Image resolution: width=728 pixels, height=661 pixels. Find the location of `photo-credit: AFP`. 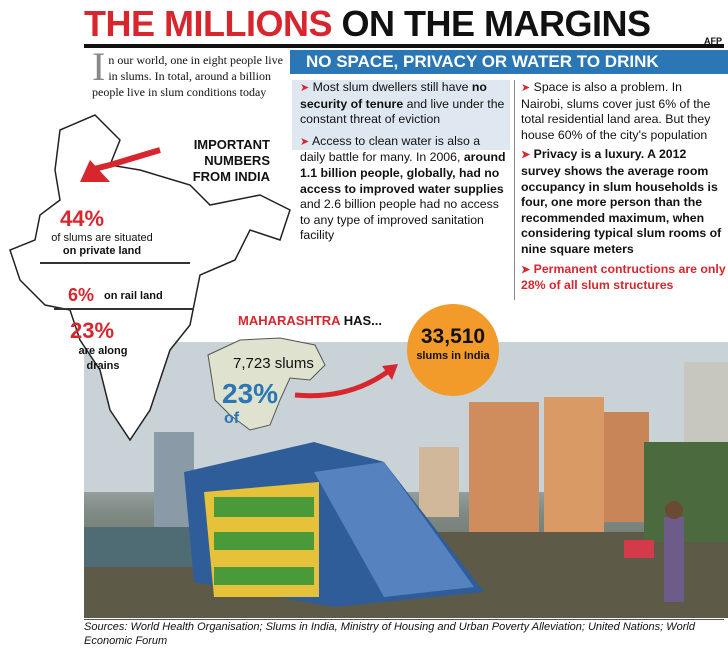

photo-credit: AFP is located at coordinates (713, 41).